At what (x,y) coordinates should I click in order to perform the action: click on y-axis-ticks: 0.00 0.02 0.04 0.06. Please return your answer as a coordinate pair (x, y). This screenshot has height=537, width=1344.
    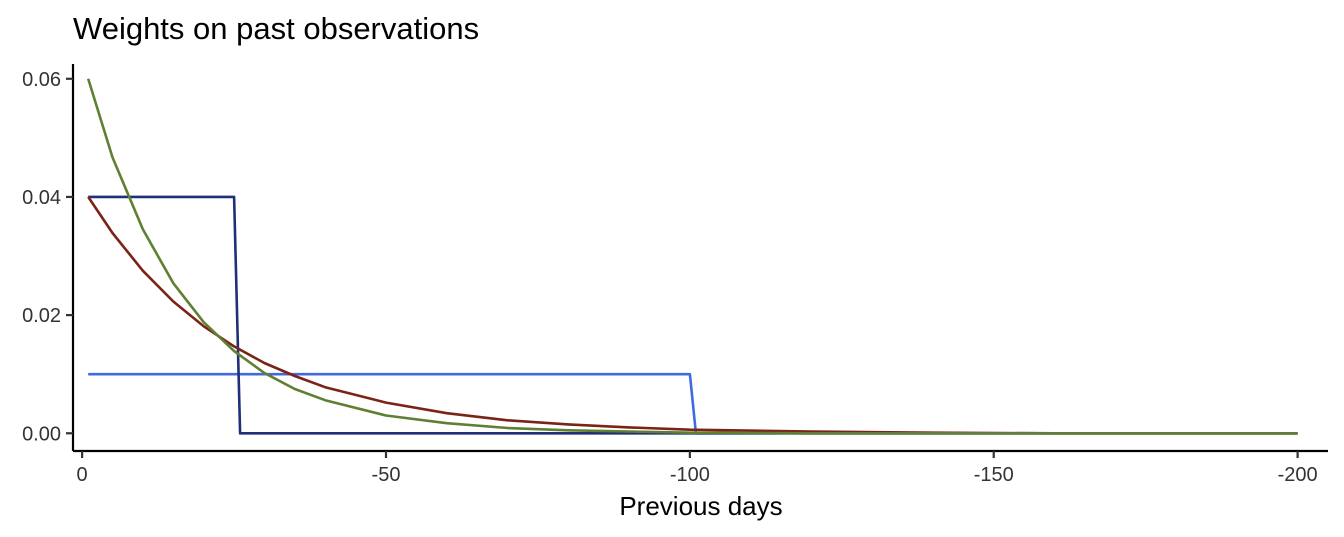
    Looking at the image, I should click on (47, 257).